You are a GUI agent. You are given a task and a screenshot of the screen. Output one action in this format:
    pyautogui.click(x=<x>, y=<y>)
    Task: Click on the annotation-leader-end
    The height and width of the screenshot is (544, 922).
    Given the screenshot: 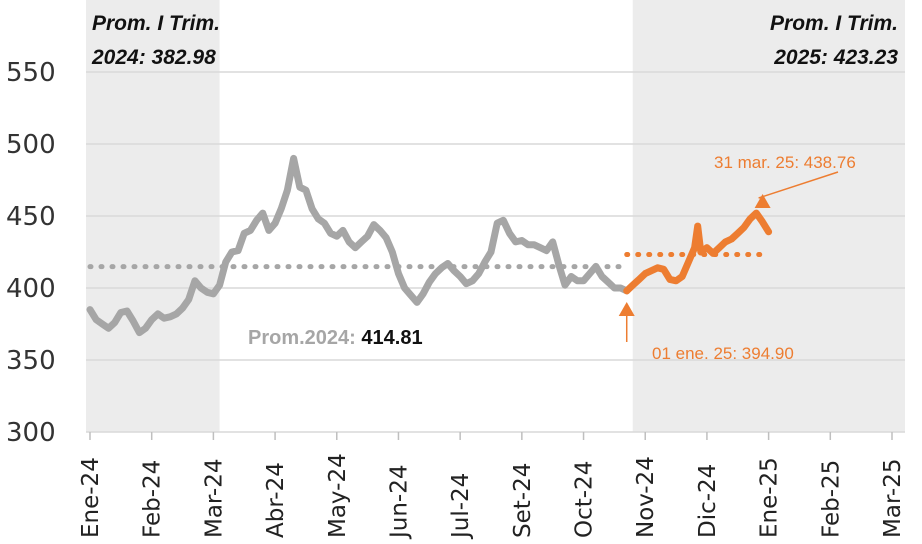 What is the action you would take?
    pyautogui.click(x=798, y=185)
    